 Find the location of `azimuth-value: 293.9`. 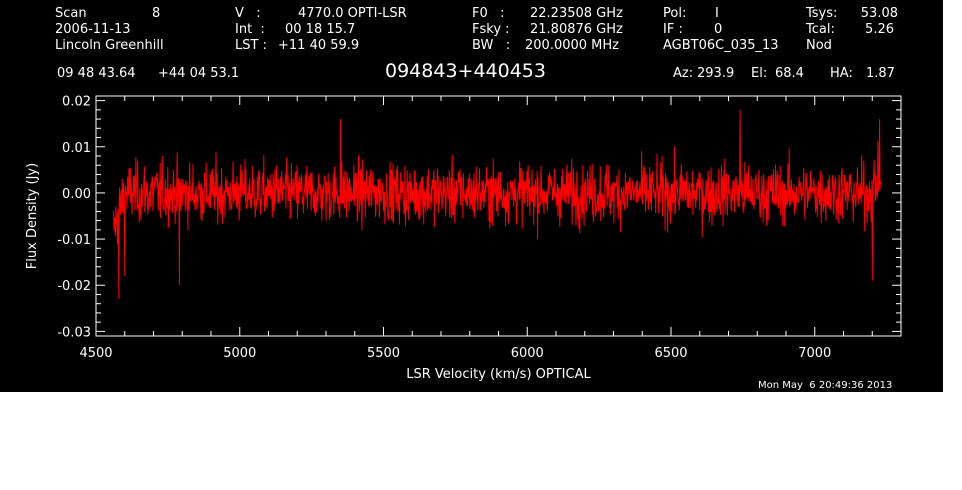

azimuth-value: 293.9 is located at coordinates (716, 73).